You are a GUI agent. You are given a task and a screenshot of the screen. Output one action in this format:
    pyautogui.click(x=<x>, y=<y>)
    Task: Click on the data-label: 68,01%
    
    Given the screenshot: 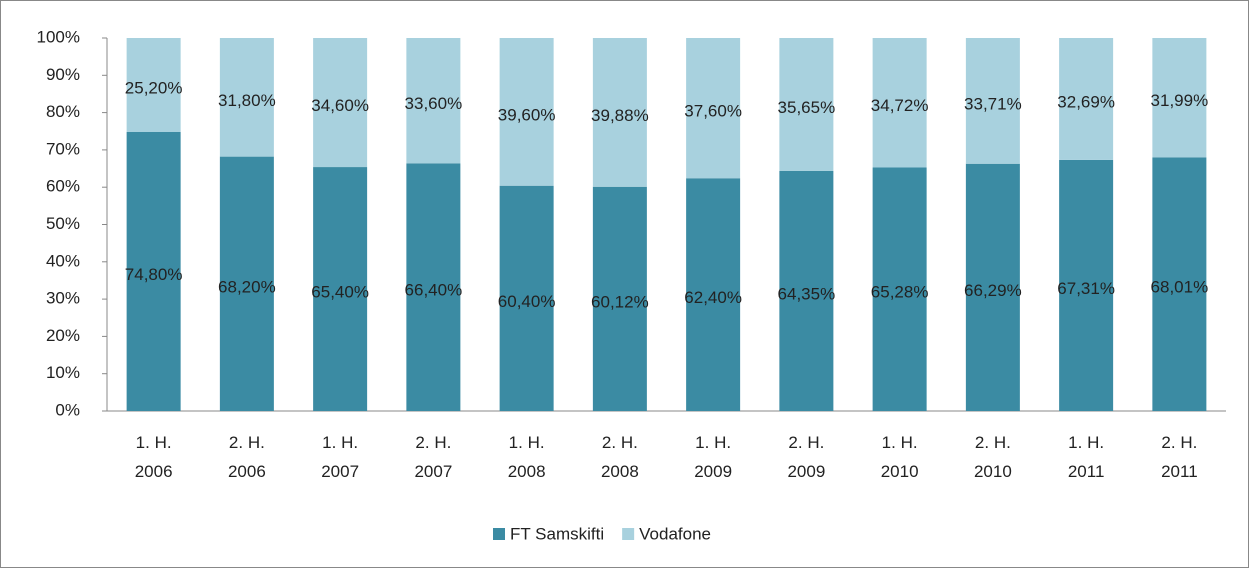 What is the action you would take?
    pyautogui.click(x=1180, y=287)
    